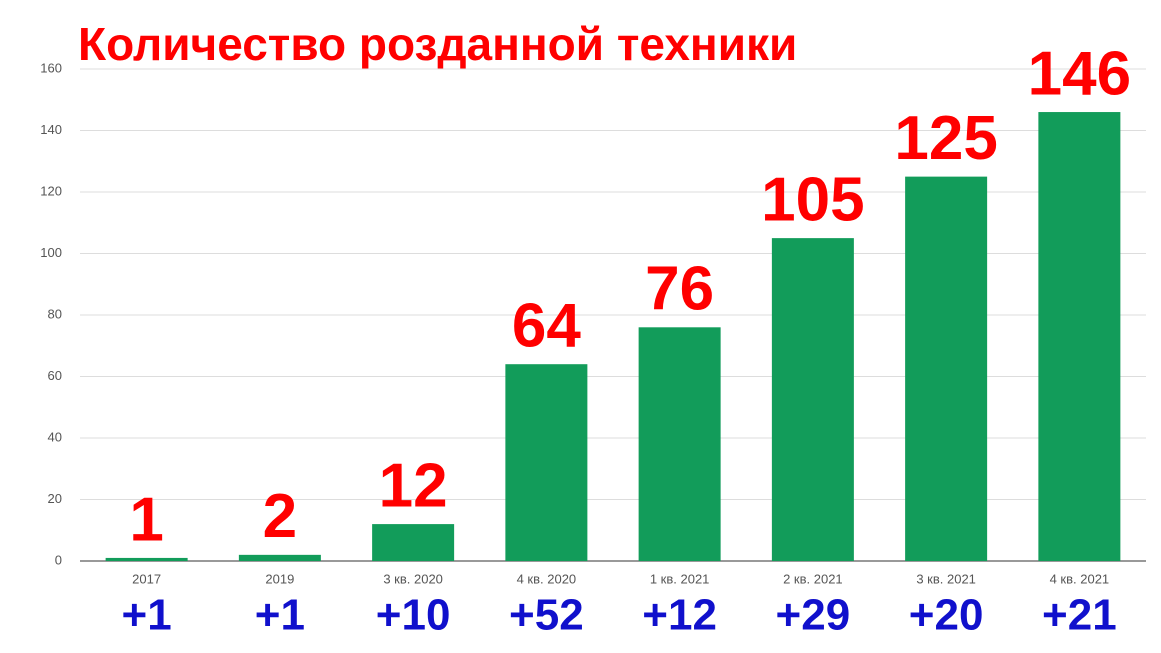  What do you see at coordinates (1079, 615) in the screenshot?
I see `change-label: +21` at bounding box center [1079, 615].